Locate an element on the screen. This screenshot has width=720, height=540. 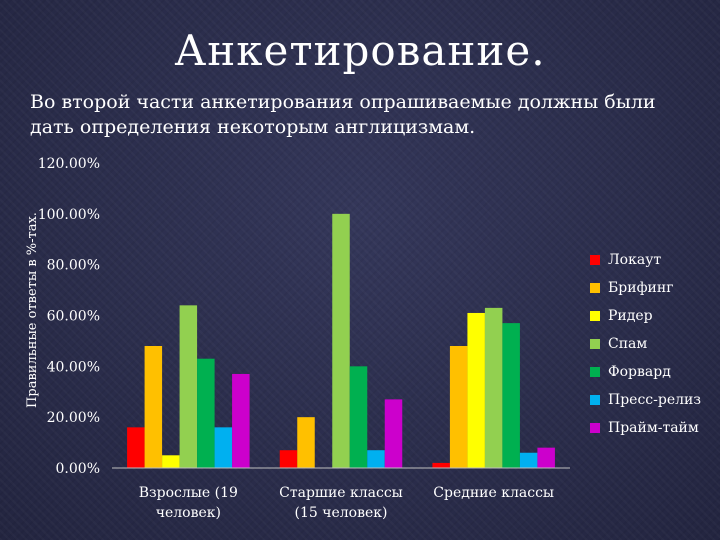
legend-item: Прайм-тайм is located at coordinates (645, 428).